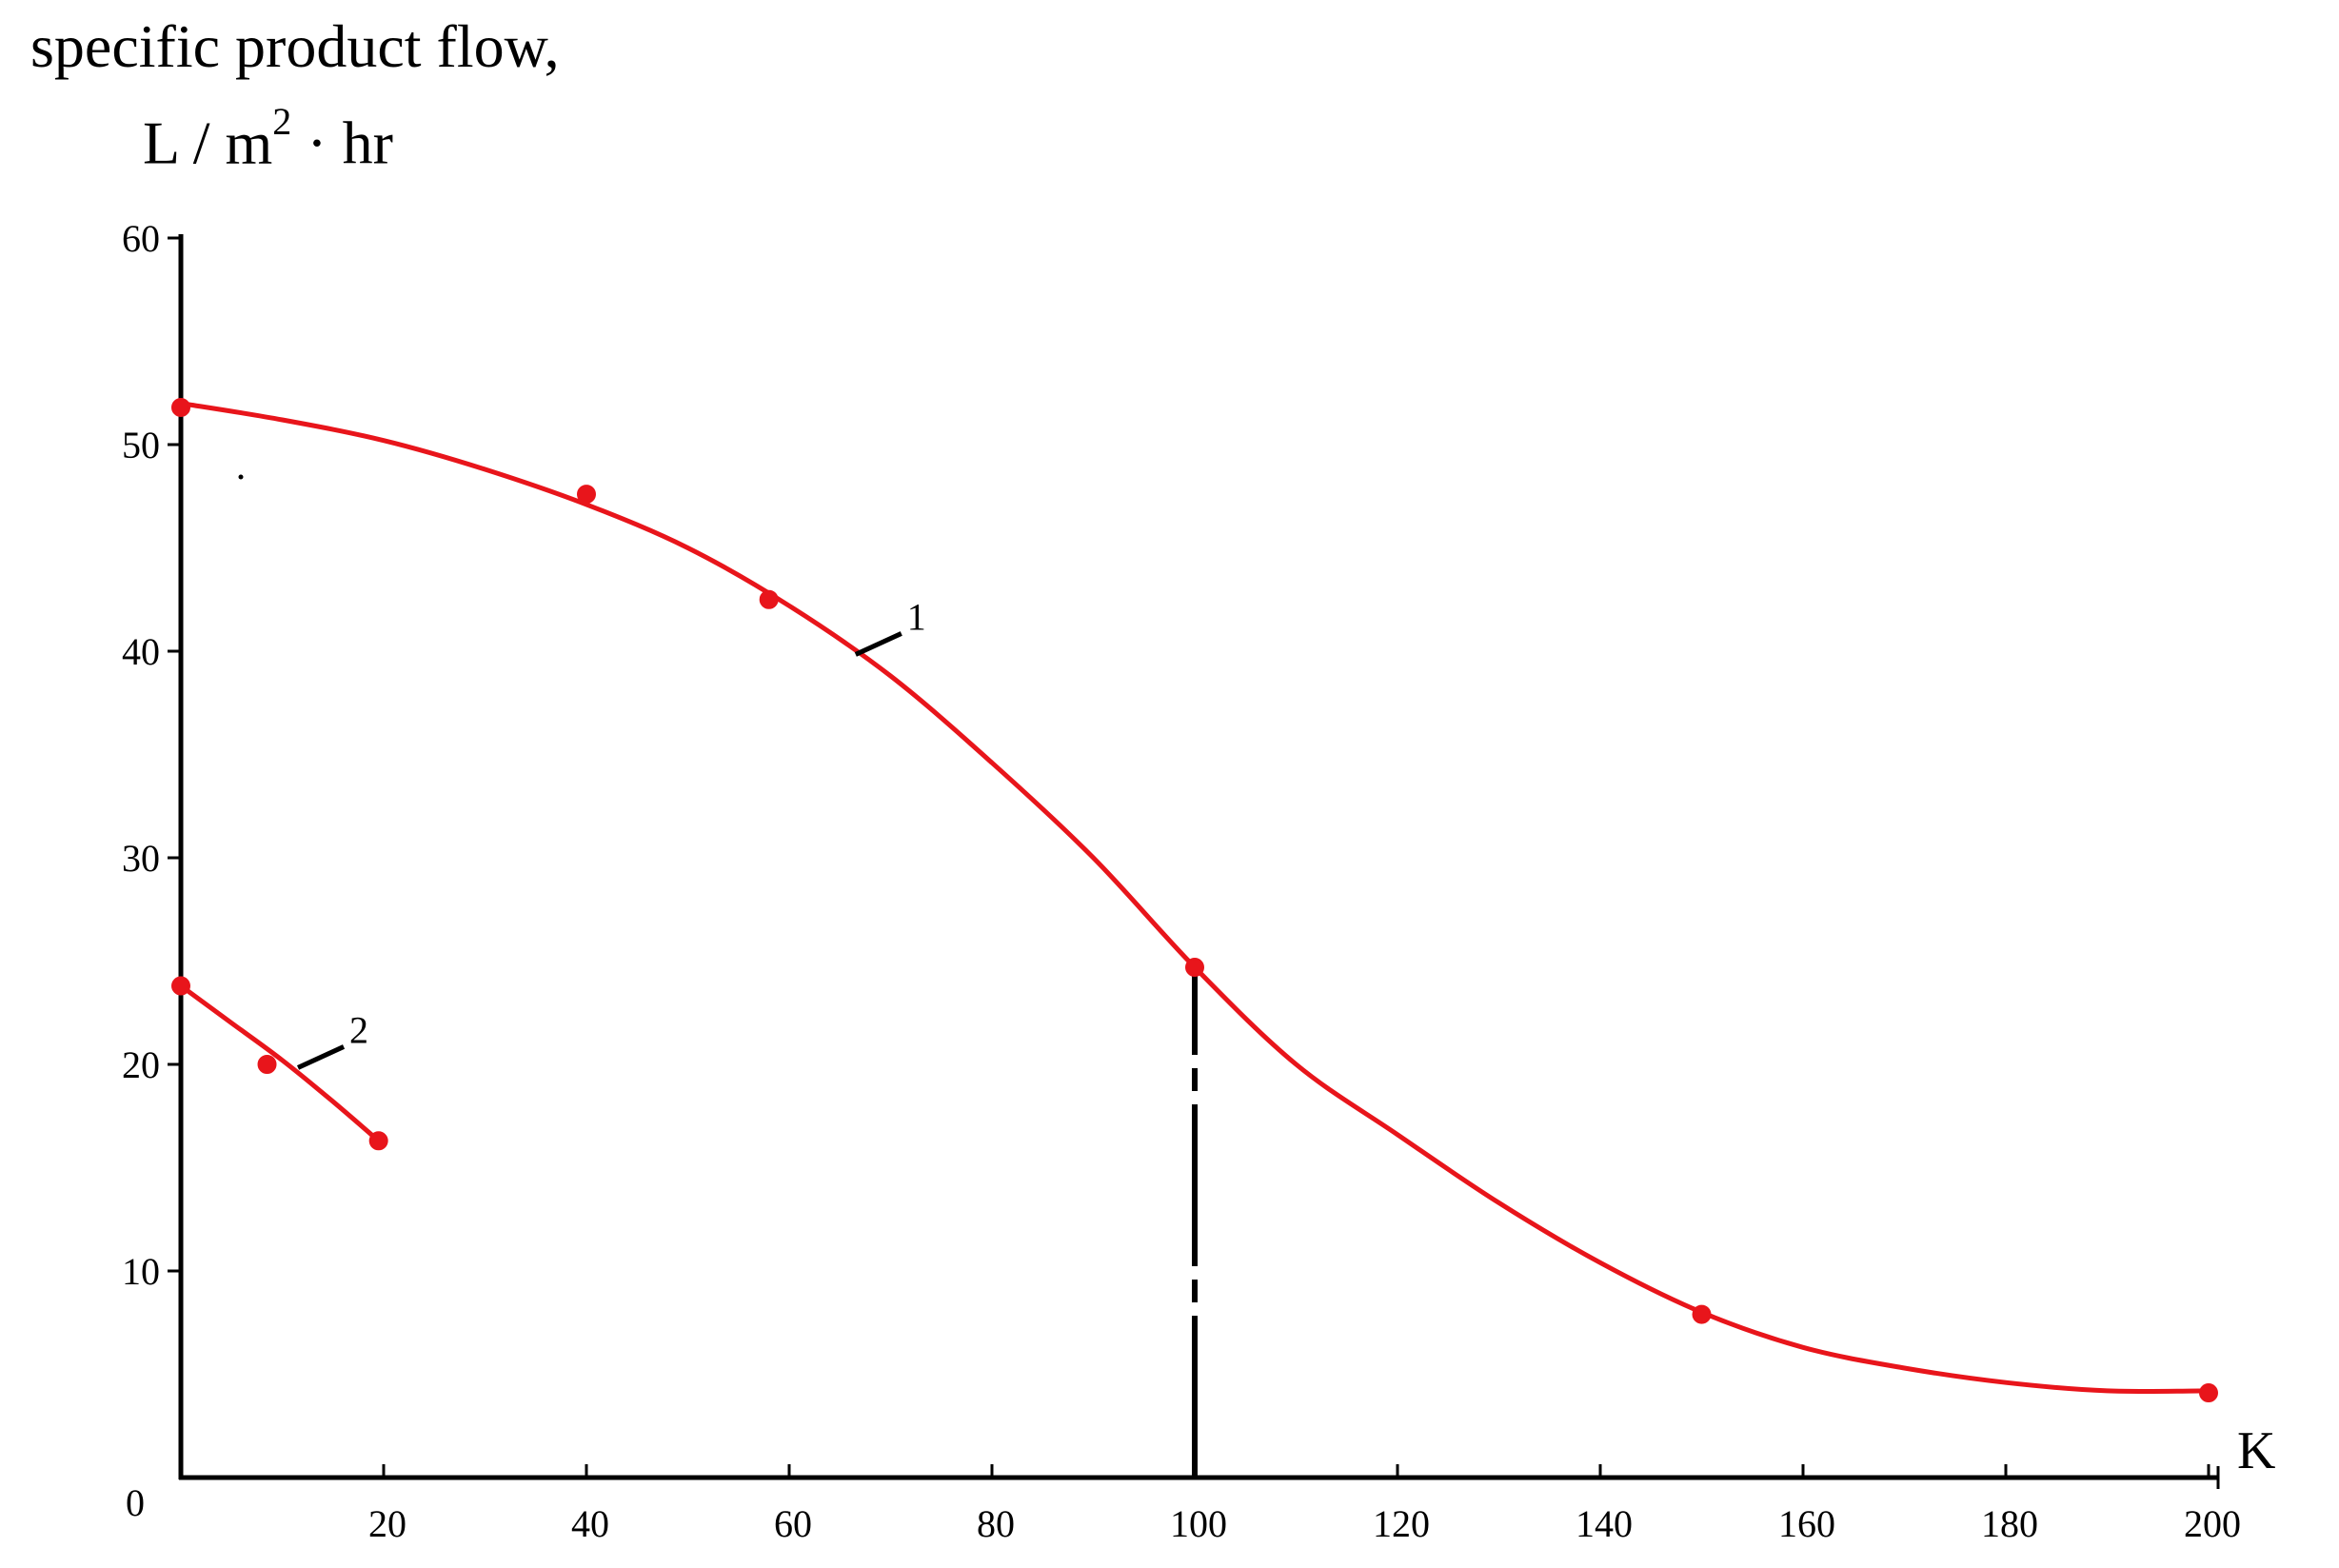 The height and width of the screenshot is (1568, 2339). I want to click on x-tick-label-160: 160, so click(1806, 1524).